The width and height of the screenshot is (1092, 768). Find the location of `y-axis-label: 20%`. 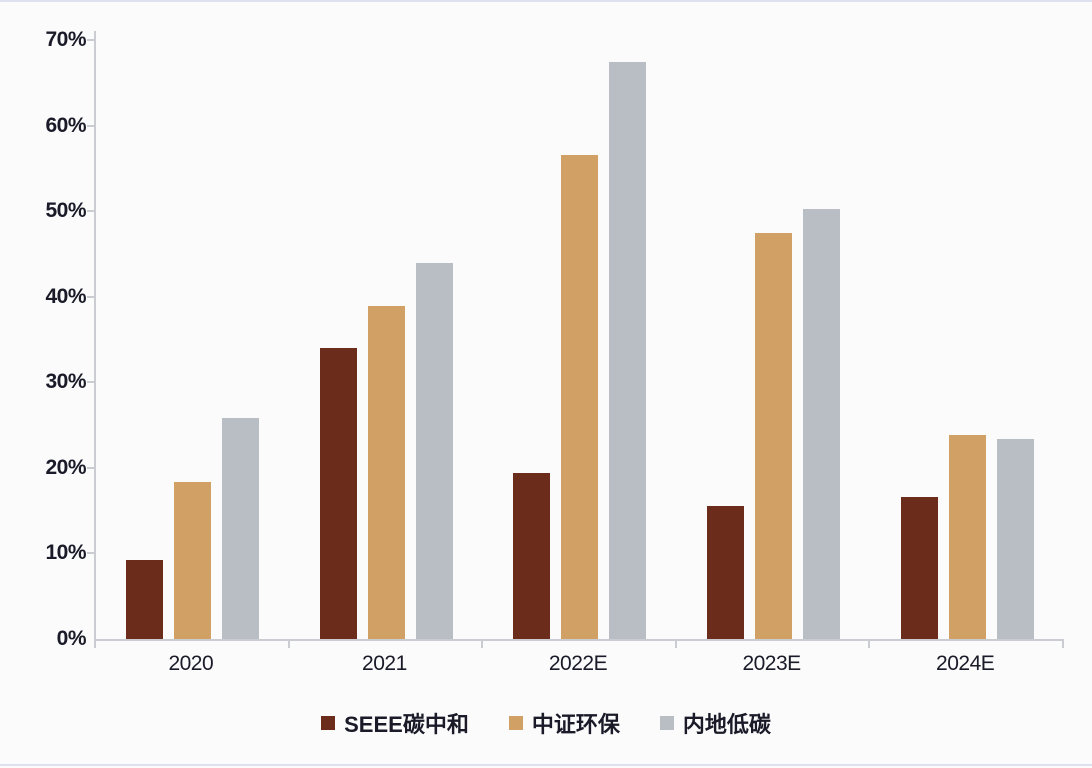

y-axis-label: 20% is located at coordinates (65, 467).